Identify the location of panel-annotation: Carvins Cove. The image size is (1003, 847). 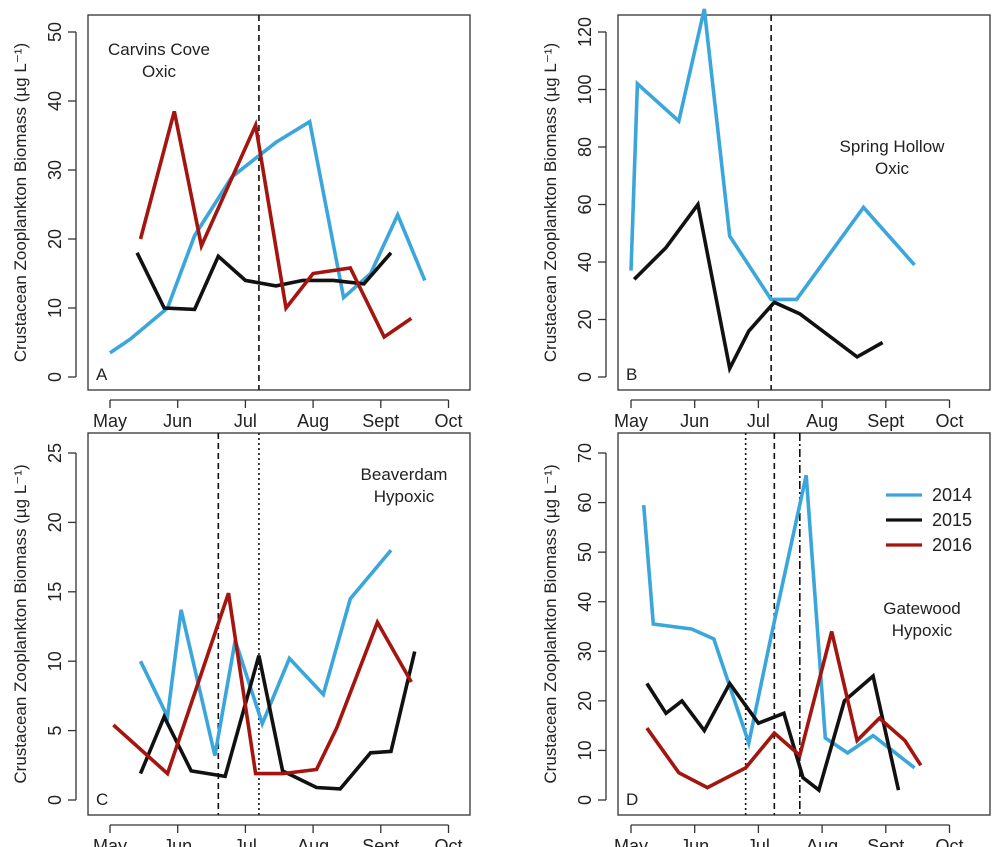
(159, 49).